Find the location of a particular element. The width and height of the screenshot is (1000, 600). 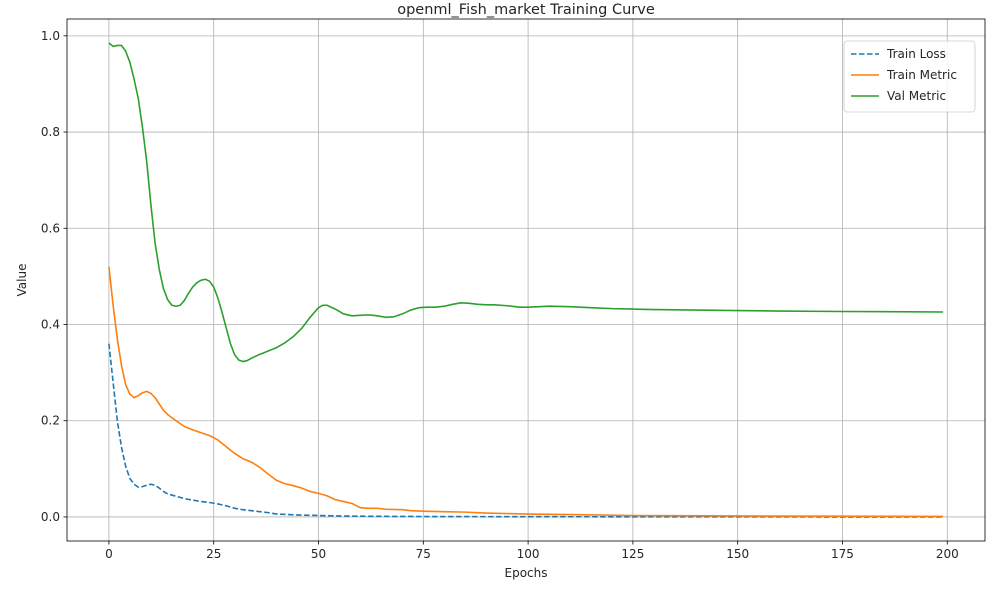

legend-label: Val Metric is located at coordinates (916, 96).